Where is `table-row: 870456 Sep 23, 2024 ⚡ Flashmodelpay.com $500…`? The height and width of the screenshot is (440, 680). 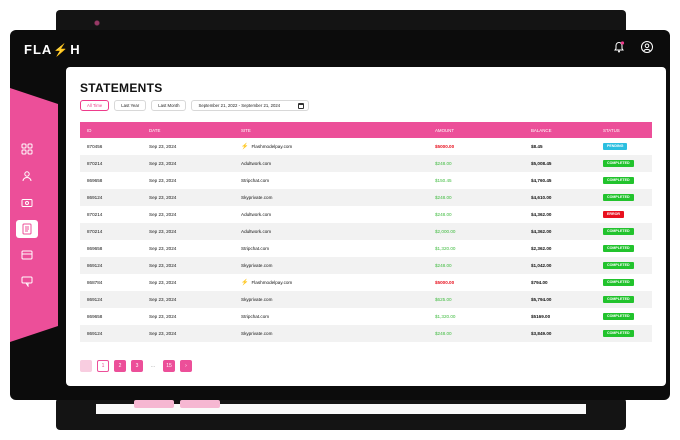
table-row: 870456 Sep 23, 2024 ⚡ Flashmodelpay.com $500… is located at coordinates (366, 146).